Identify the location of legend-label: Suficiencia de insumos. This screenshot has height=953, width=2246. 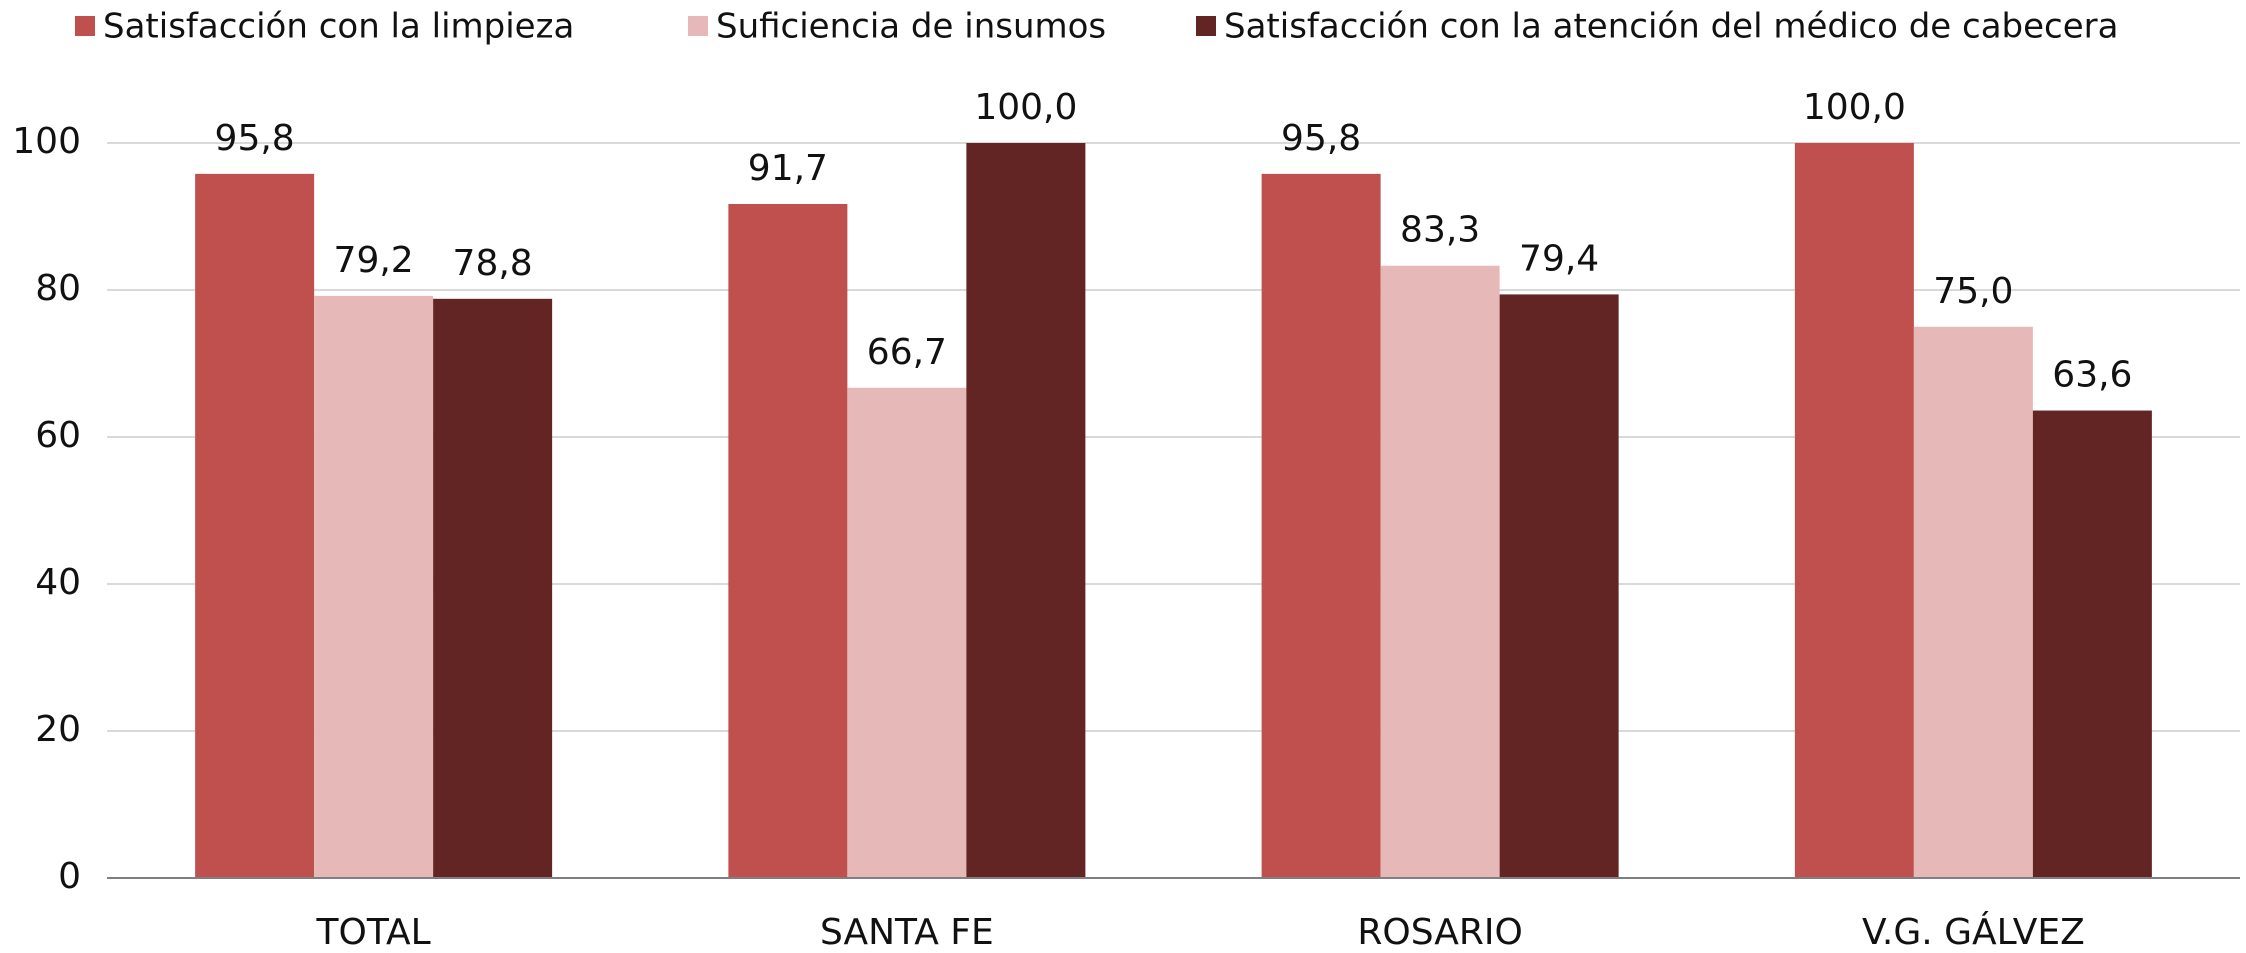
(911, 27).